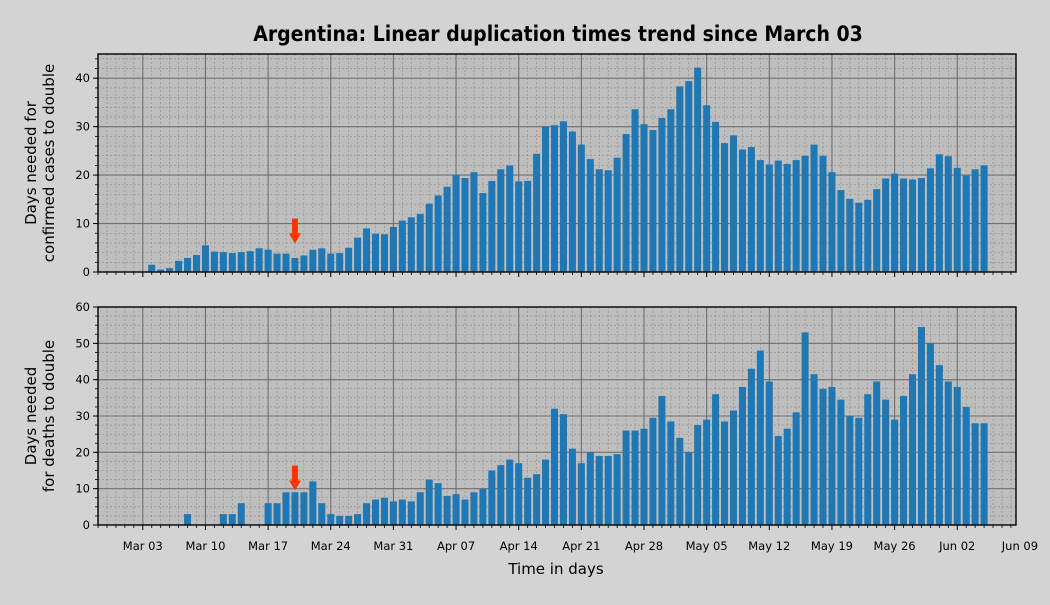  Describe the element at coordinates (49, 416) in the screenshot. I see `y-axis-label-line: for deaths to double` at that location.